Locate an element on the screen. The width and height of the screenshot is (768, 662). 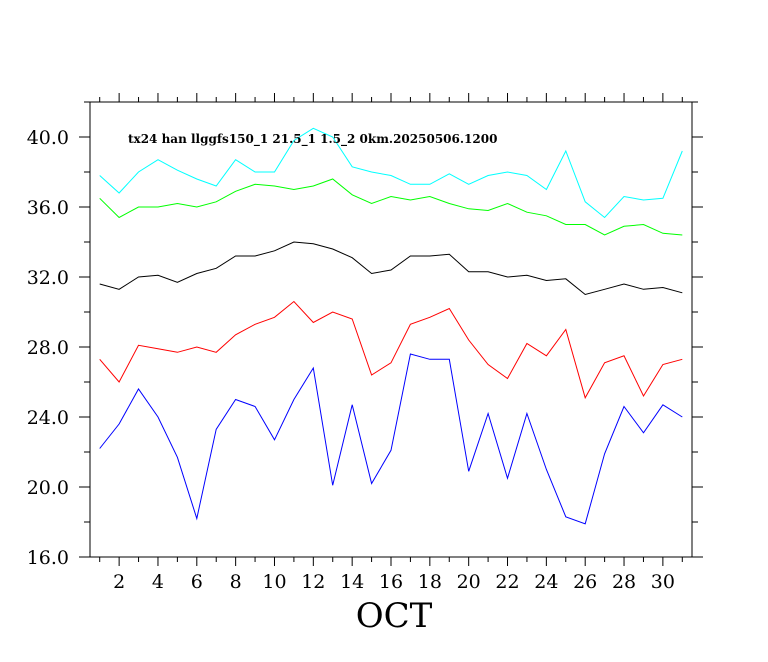
x-tick-label: 4 is located at coordinates (158, 582).